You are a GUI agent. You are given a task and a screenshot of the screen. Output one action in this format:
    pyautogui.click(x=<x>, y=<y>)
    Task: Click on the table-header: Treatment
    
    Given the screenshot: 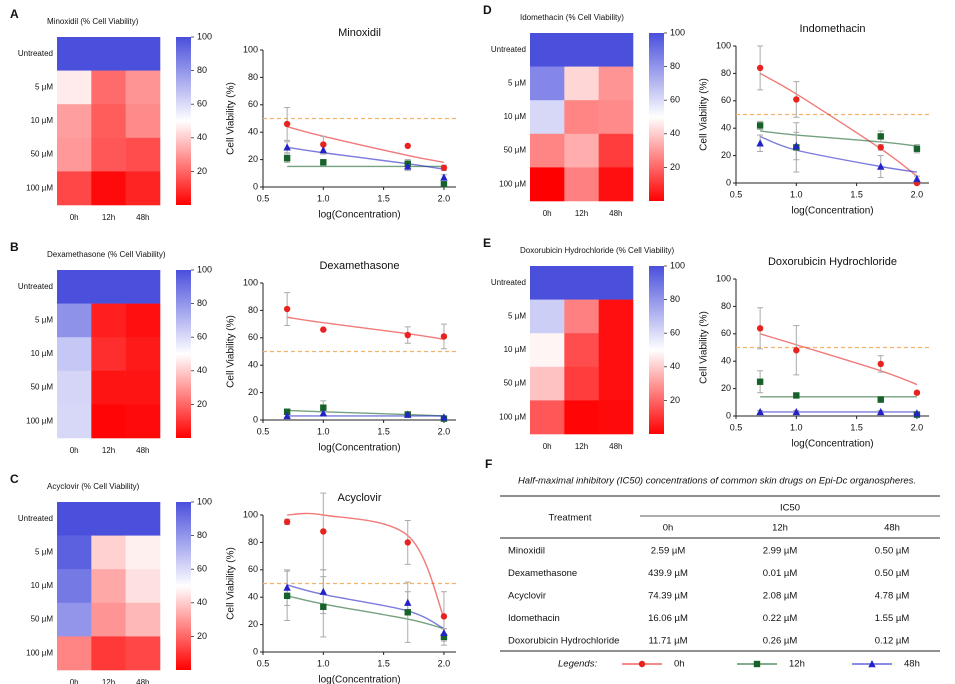 What is the action you would take?
    pyautogui.click(x=570, y=518)
    